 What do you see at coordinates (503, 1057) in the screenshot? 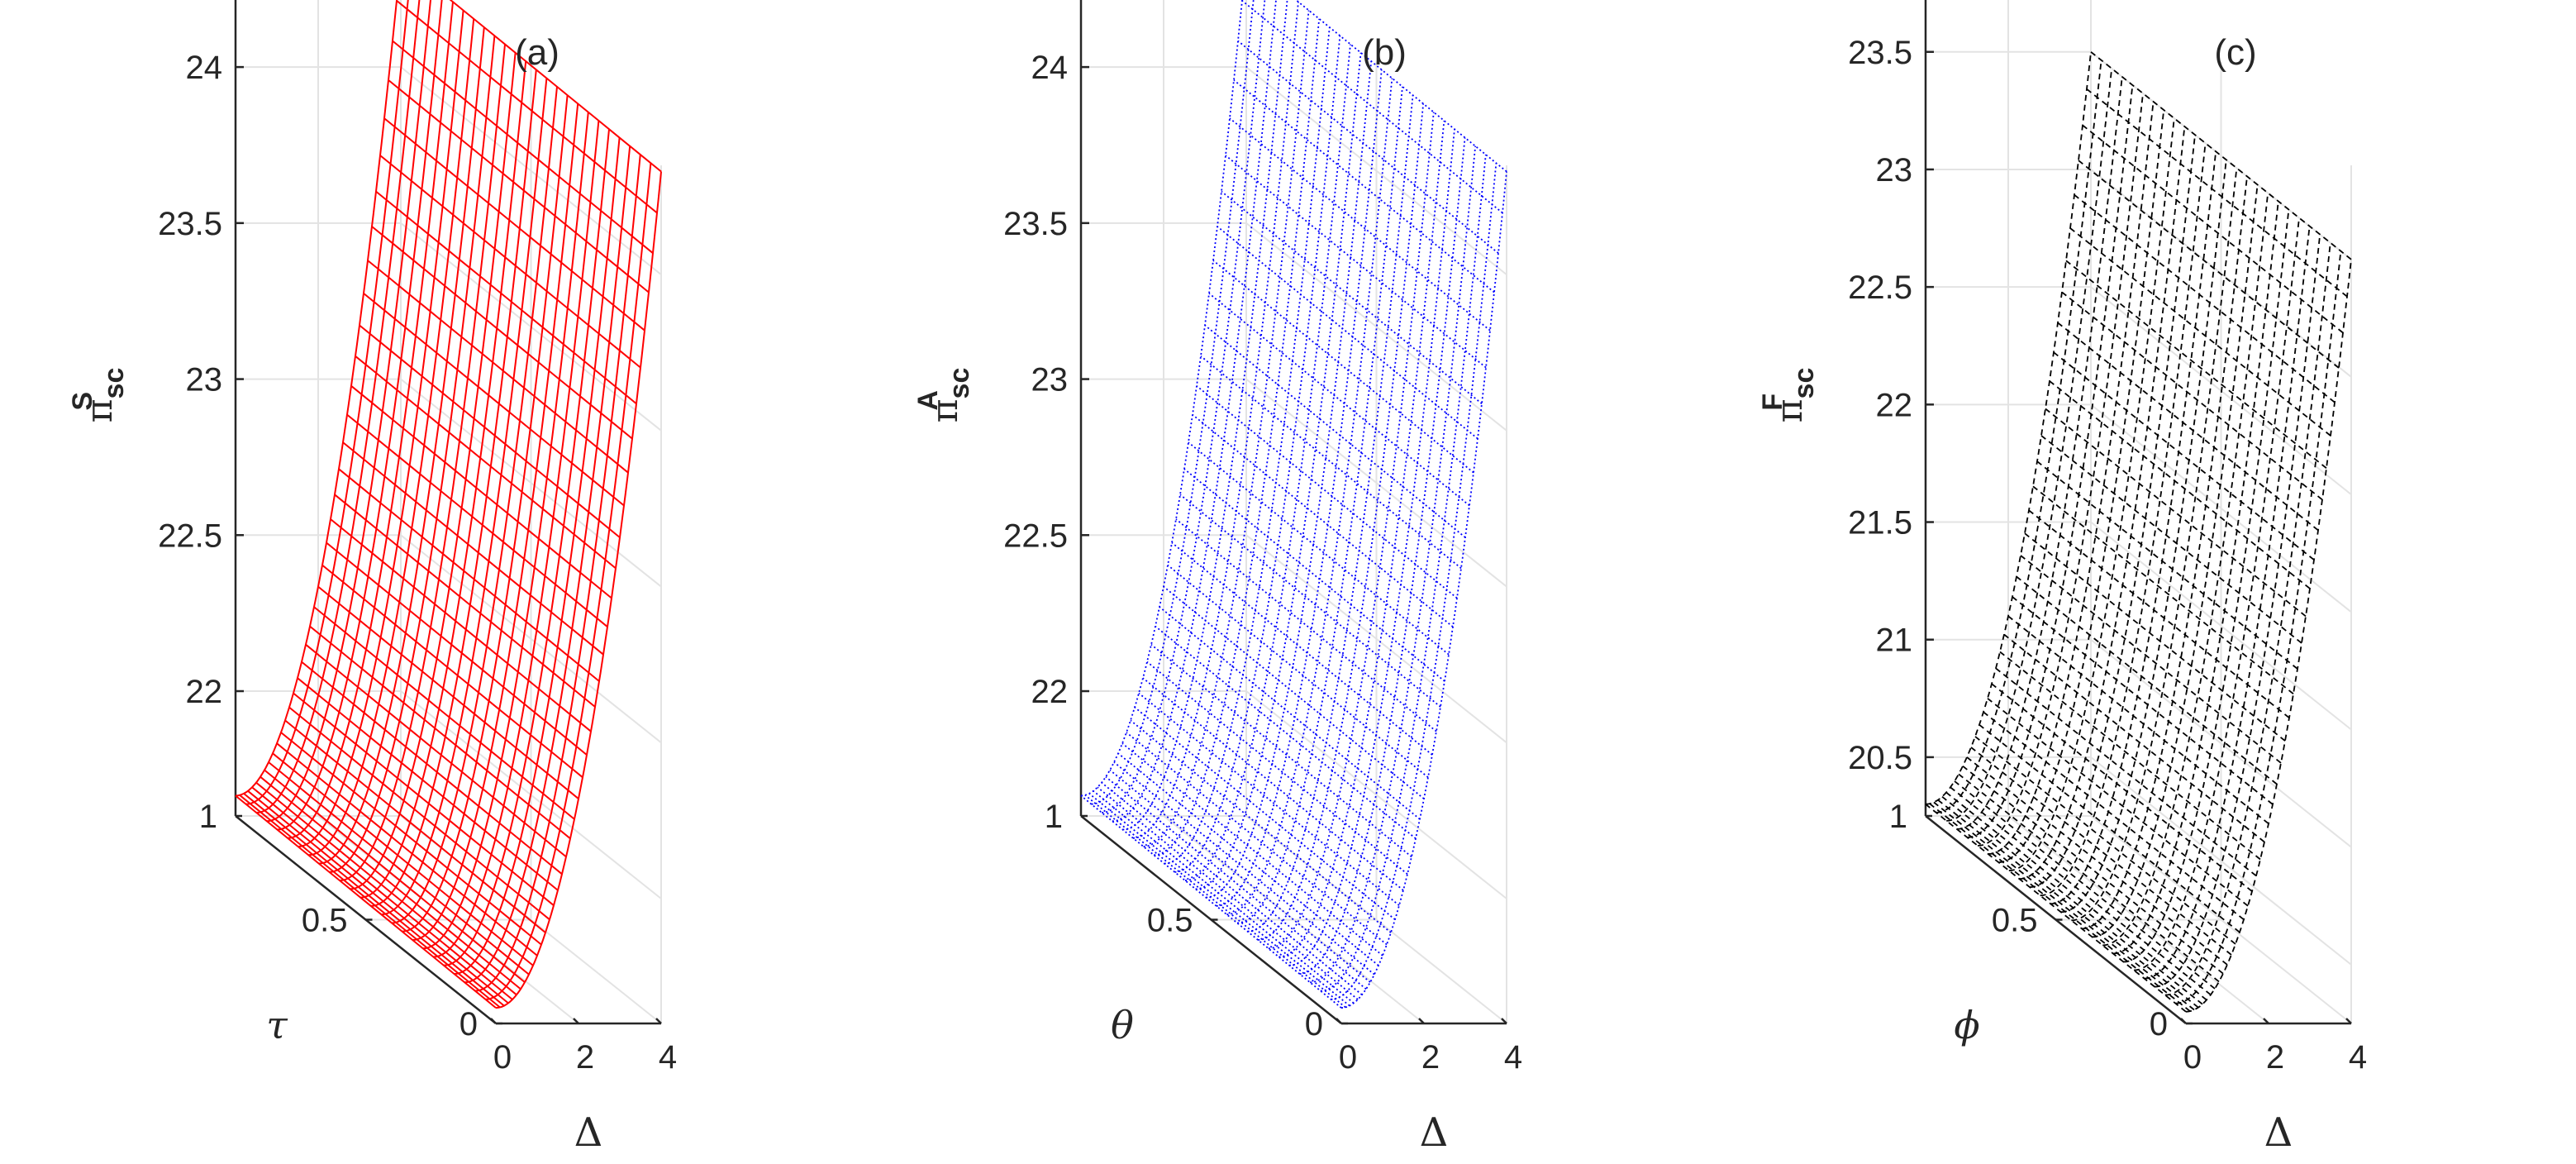
I see `x-tick-label: 0` at bounding box center [503, 1057].